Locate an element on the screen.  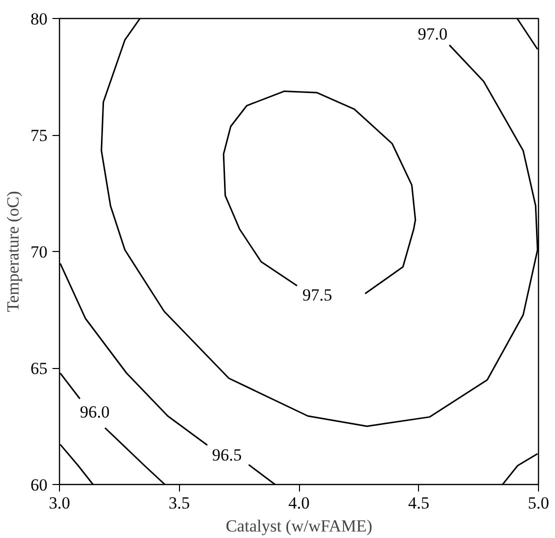
y-tick-label: 65 is located at coordinates (39, 368).